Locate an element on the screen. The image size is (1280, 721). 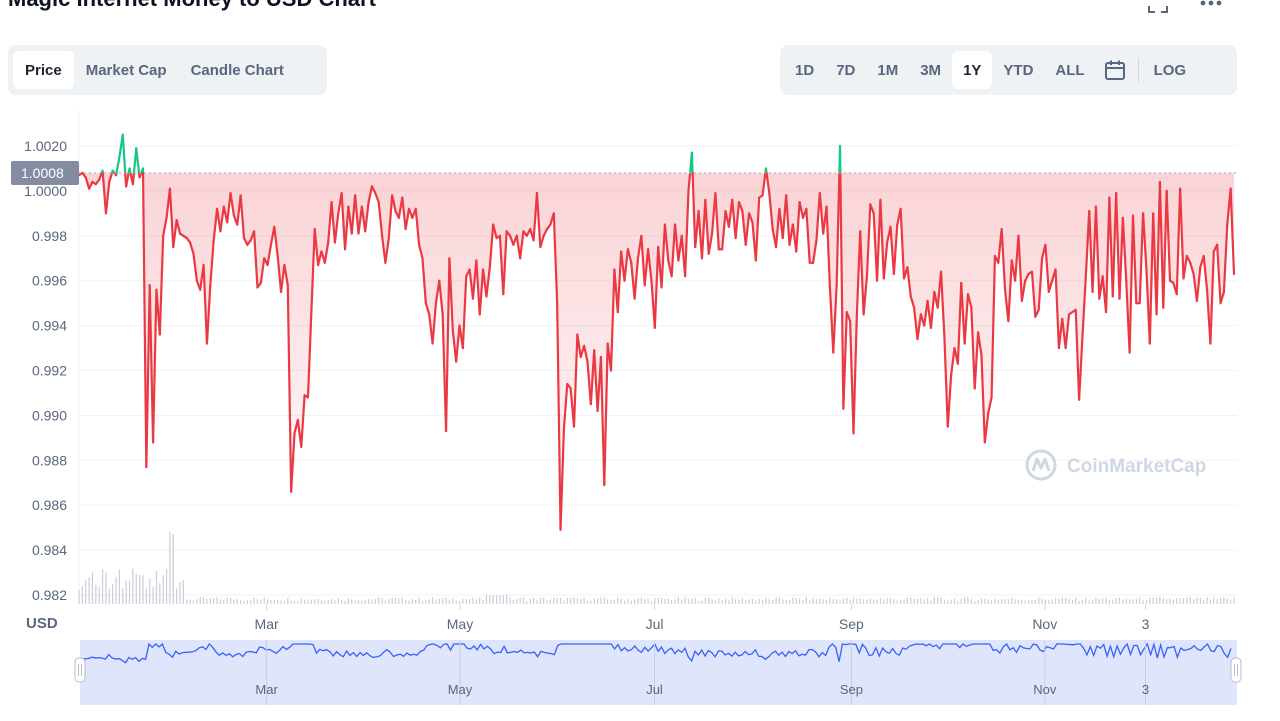
tab-market-cap: Market Cap is located at coordinates (126, 70).